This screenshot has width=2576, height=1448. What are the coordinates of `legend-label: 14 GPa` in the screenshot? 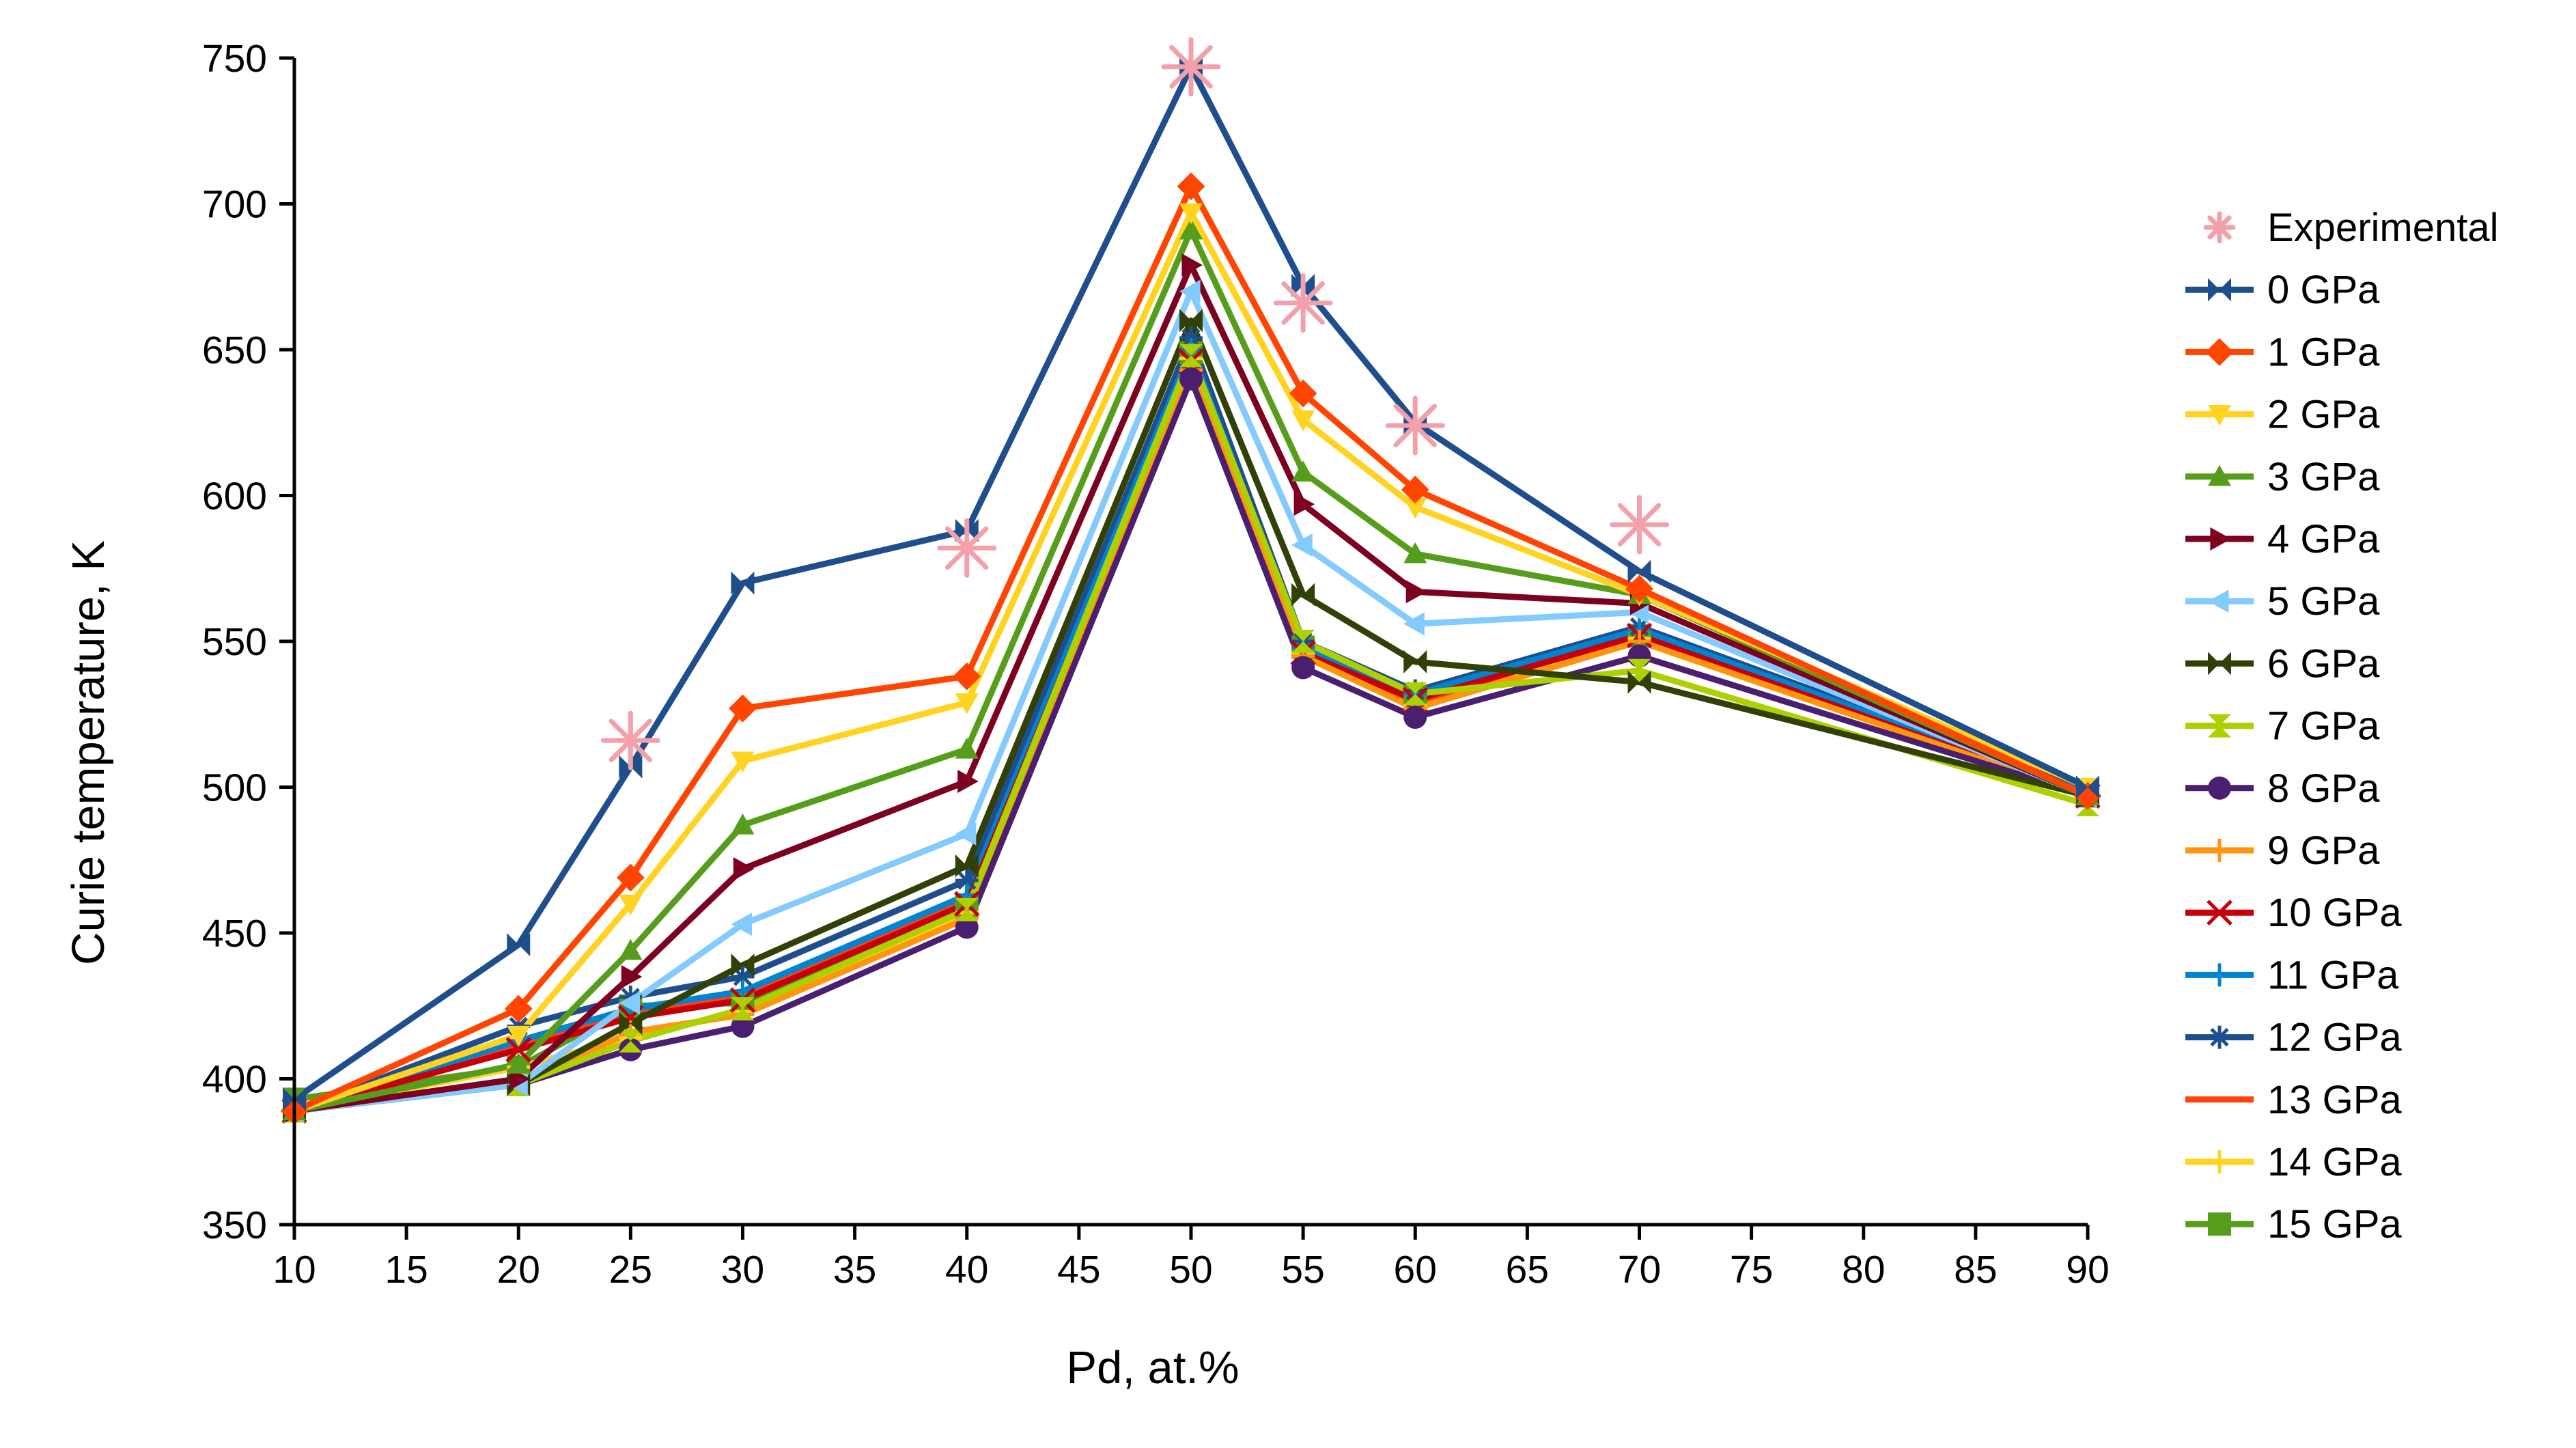 It's located at (2334, 1162).